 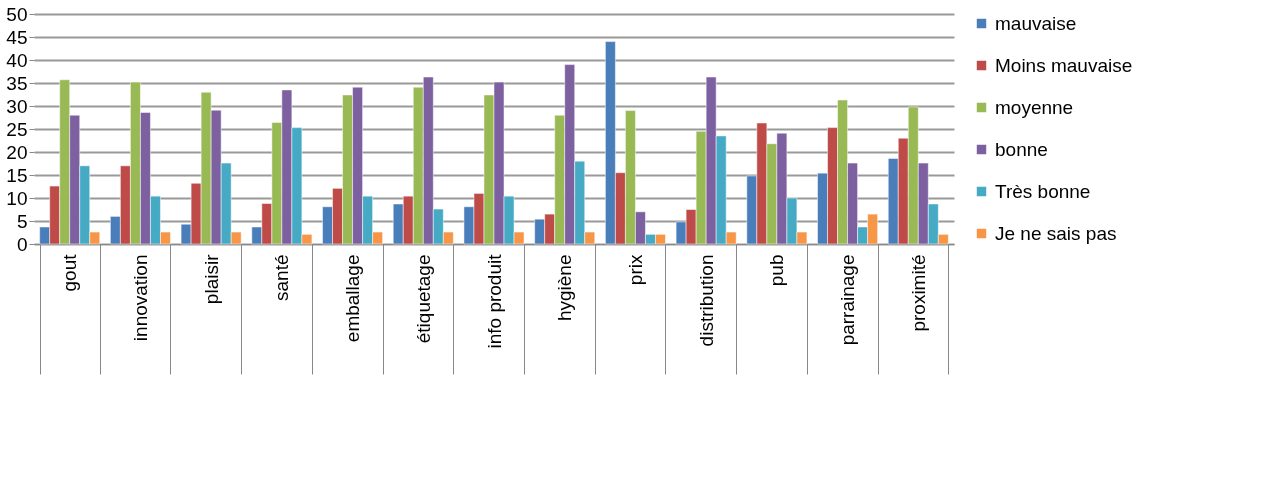 What do you see at coordinates (918, 293) in the screenshot?
I see `x-tick-label: proximité` at bounding box center [918, 293].